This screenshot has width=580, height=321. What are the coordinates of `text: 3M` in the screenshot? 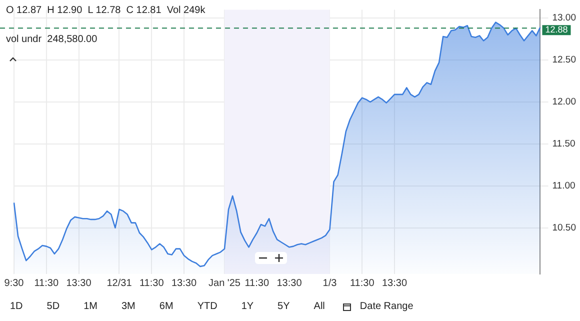 It's located at (128, 307).